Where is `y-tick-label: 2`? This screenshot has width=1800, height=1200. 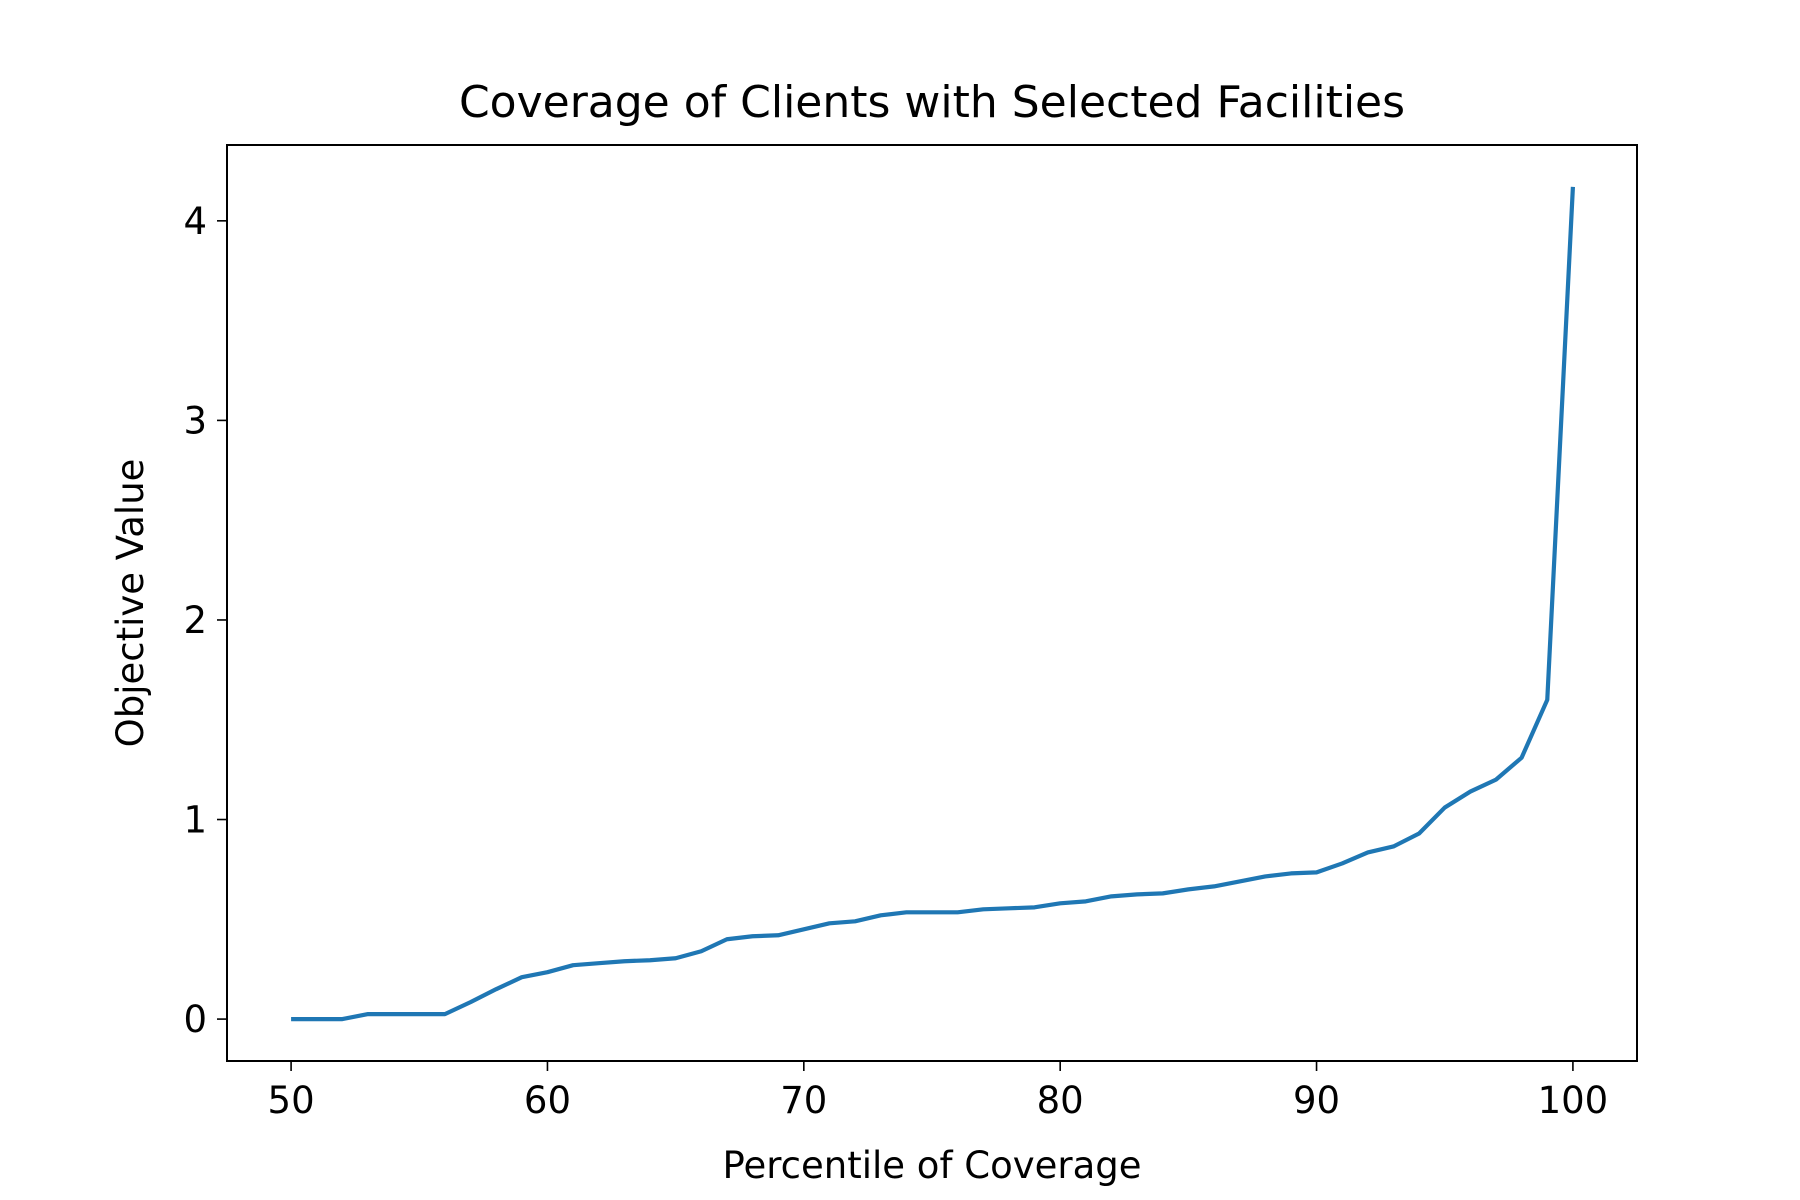
y-tick-label: 2 is located at coordinates (195, 620).